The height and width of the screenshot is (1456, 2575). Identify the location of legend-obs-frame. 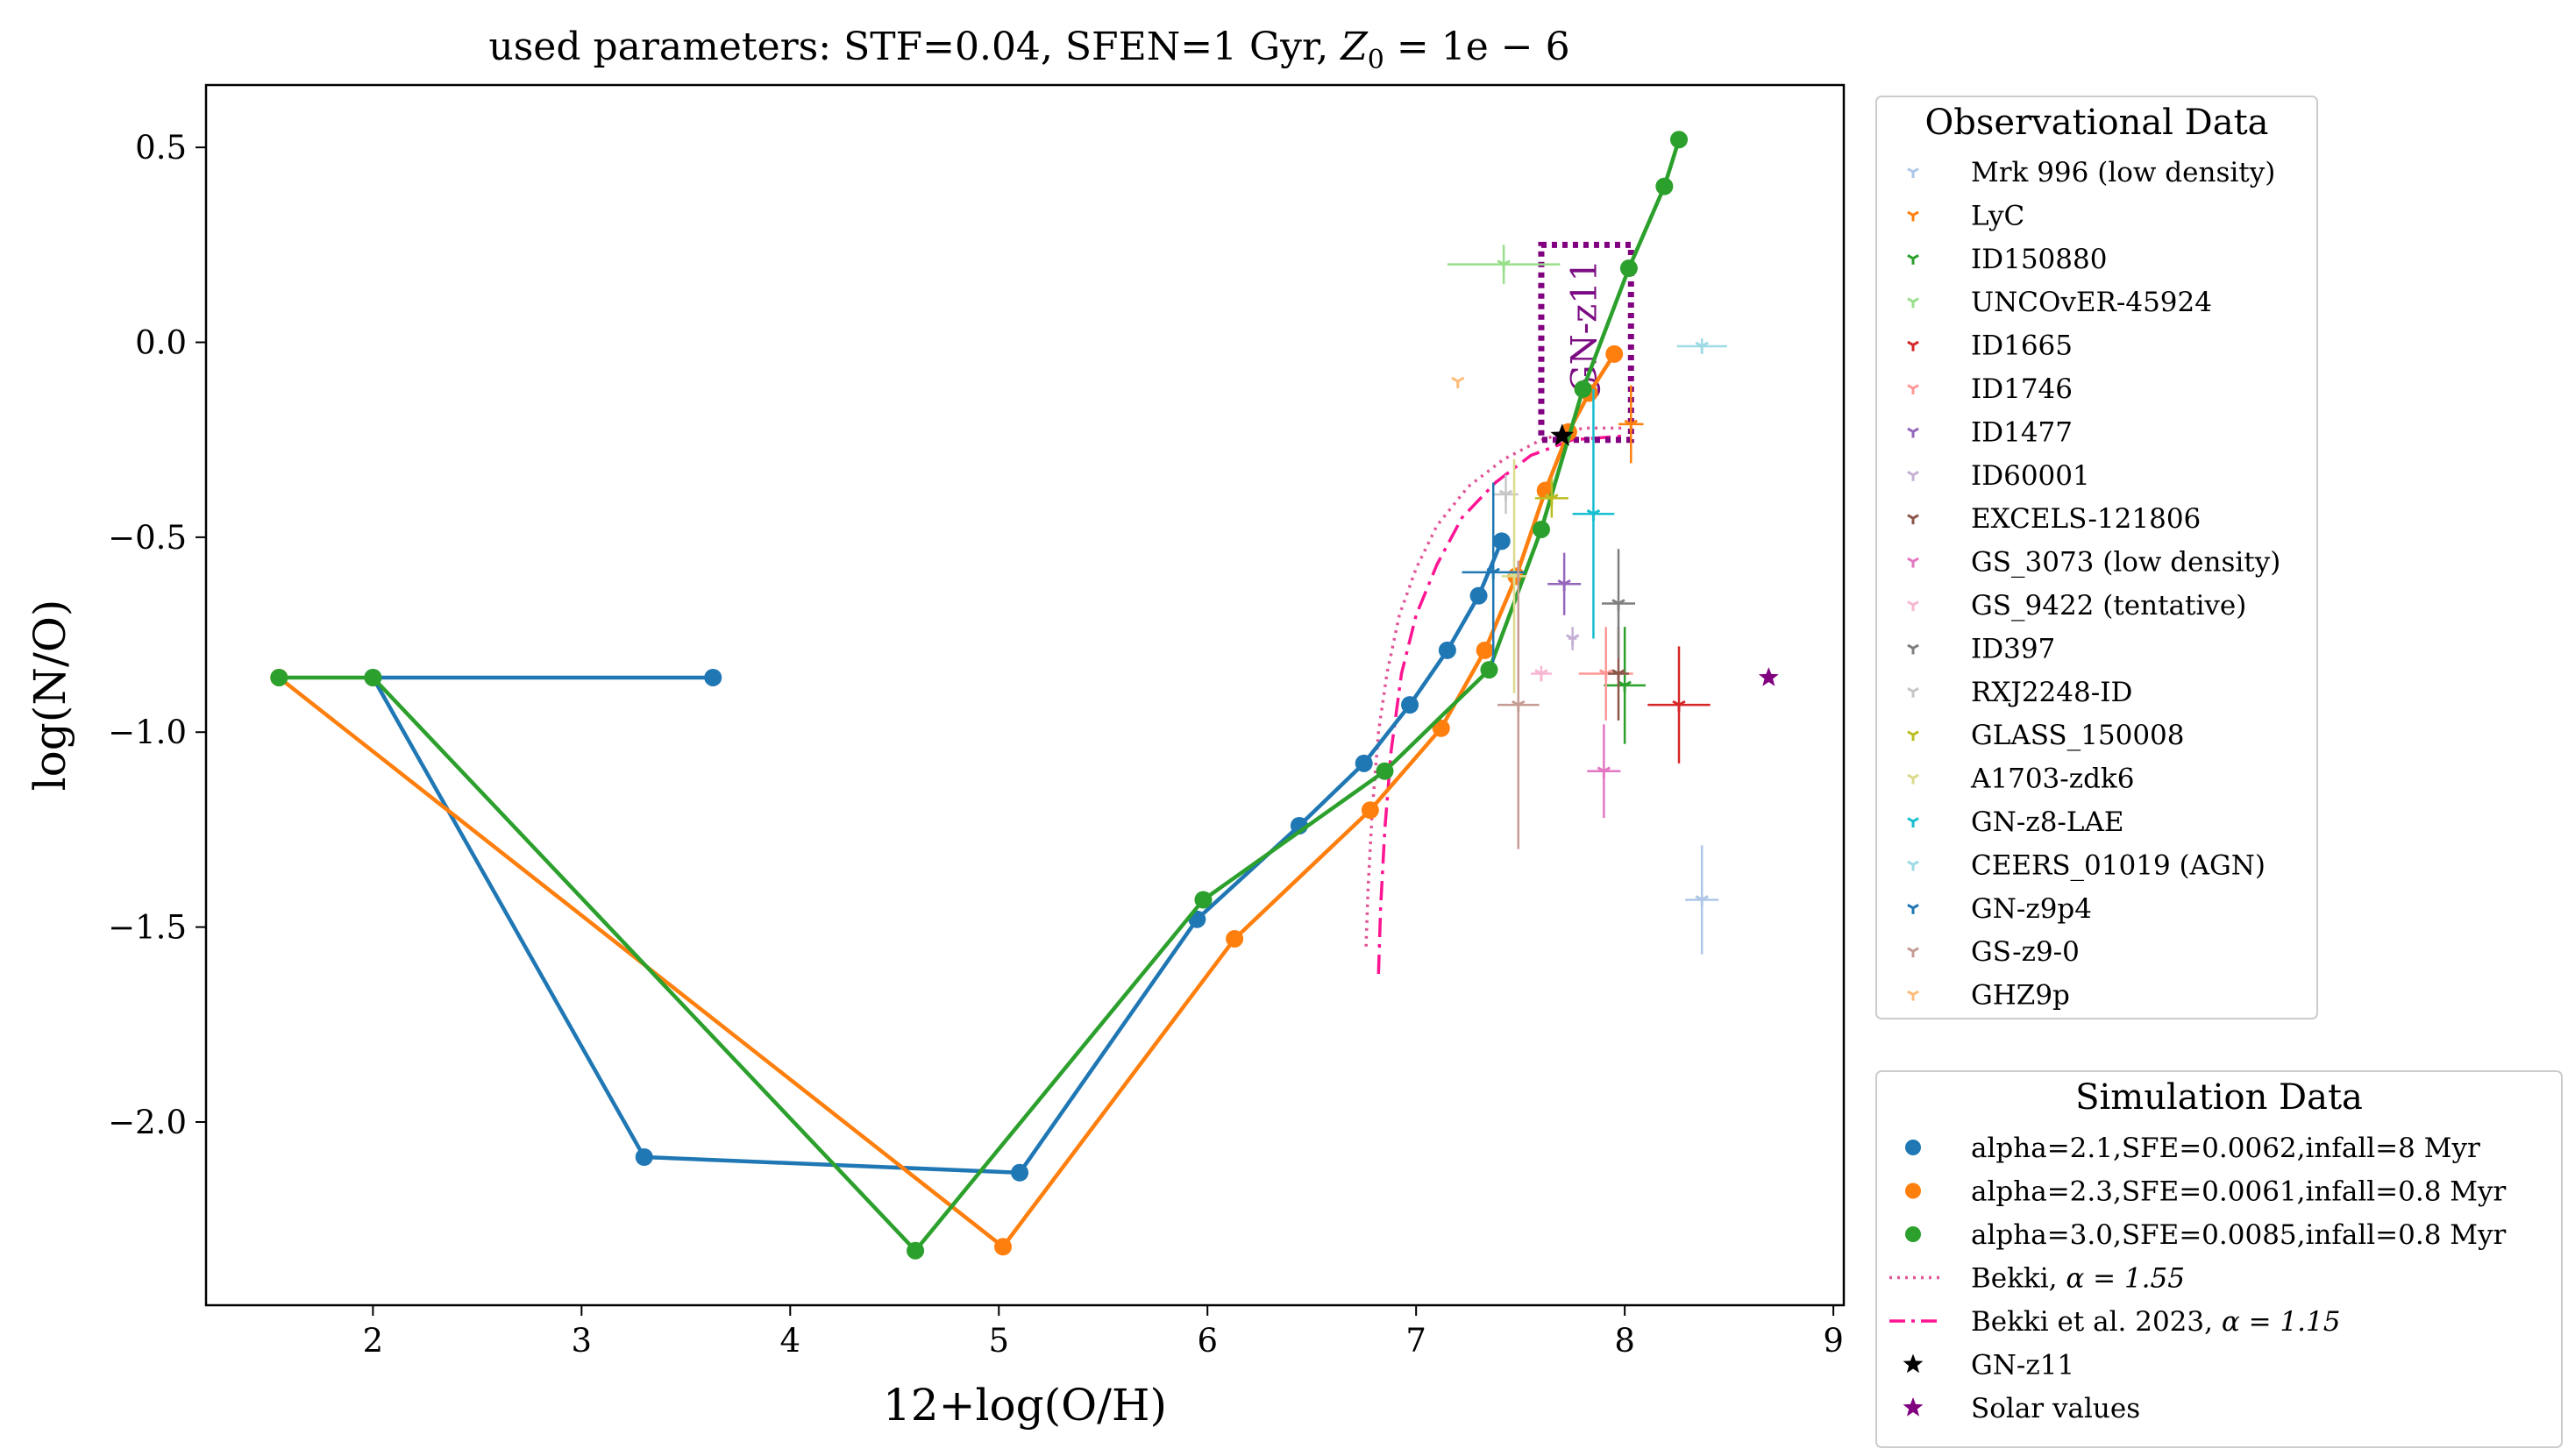
(2096, 557).